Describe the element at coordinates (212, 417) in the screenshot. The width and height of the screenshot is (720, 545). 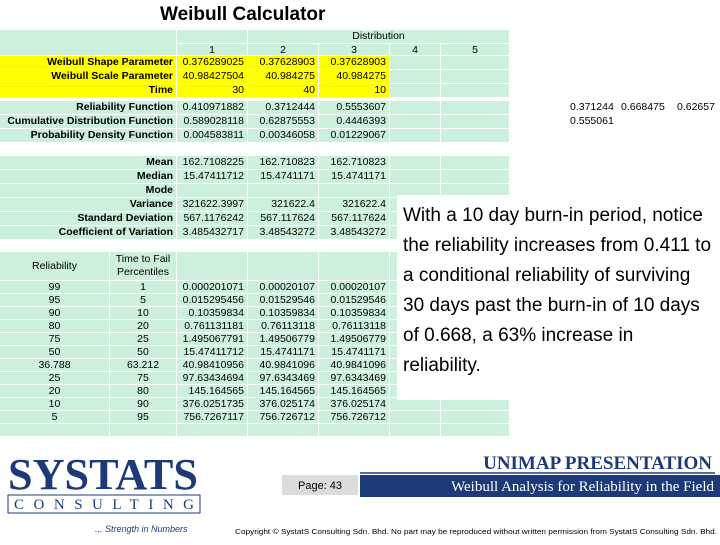
I see `value-cell: 756.7267117` at that location.